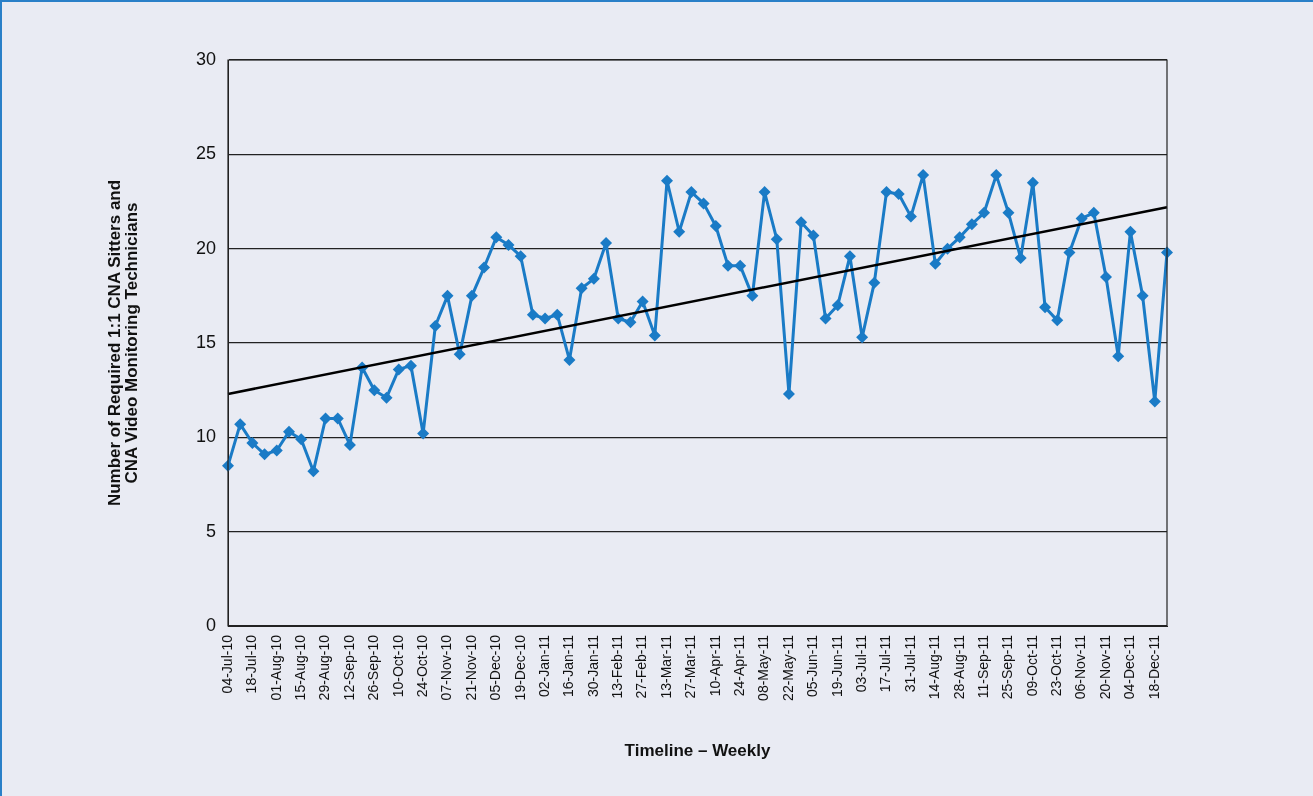  Describe the element at coordinates (1056, 665) in the screenshot. I see `x-tick-label: 23-Oct-11` at that location.